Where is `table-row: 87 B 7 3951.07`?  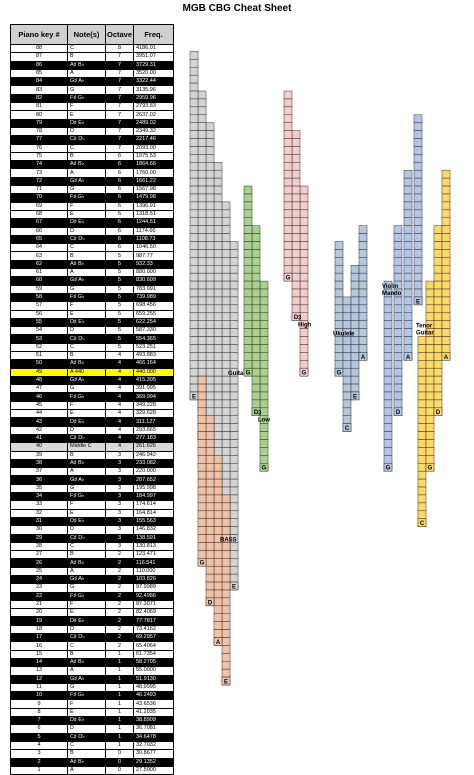 table-row: 87 B 7 3951.07 is located at coordinates (92, 57).